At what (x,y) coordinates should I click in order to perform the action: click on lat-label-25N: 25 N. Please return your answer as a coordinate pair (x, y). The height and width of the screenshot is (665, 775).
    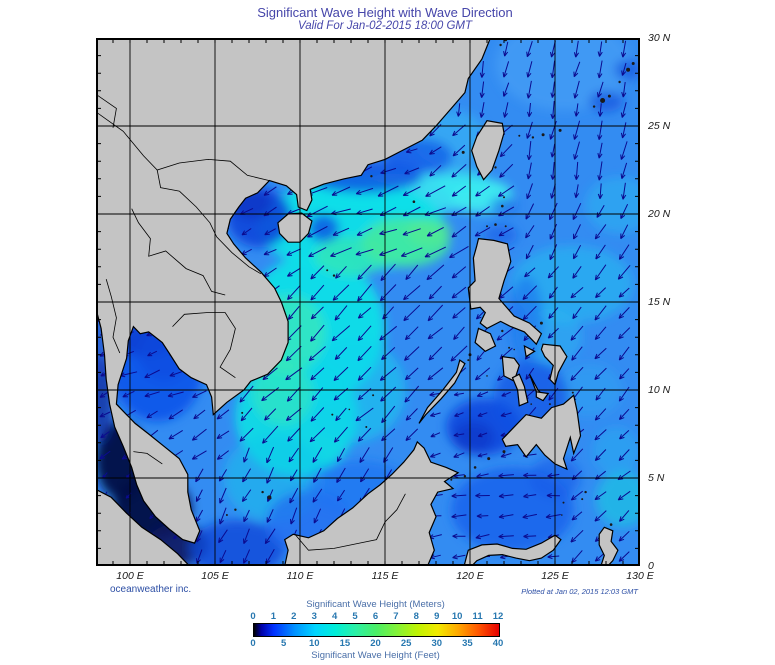
    Looking at the image, I should click on (659, 126).